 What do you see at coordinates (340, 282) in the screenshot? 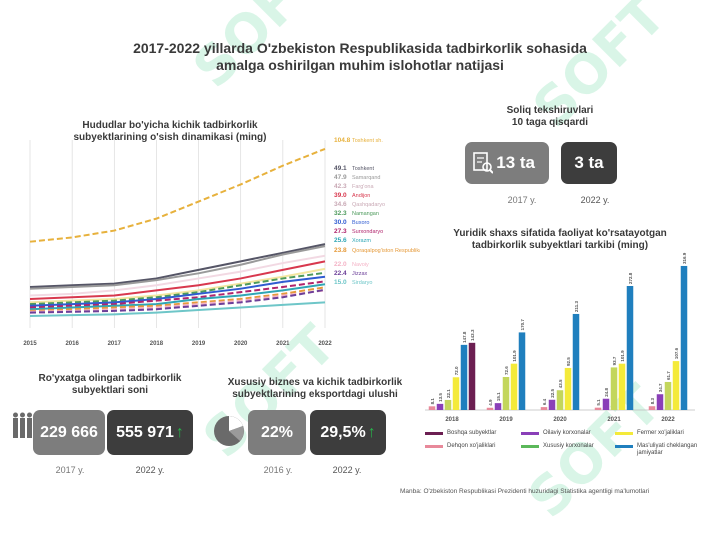
I see `line-chart-value-label: 15.0` at bounding box center [340, 282].